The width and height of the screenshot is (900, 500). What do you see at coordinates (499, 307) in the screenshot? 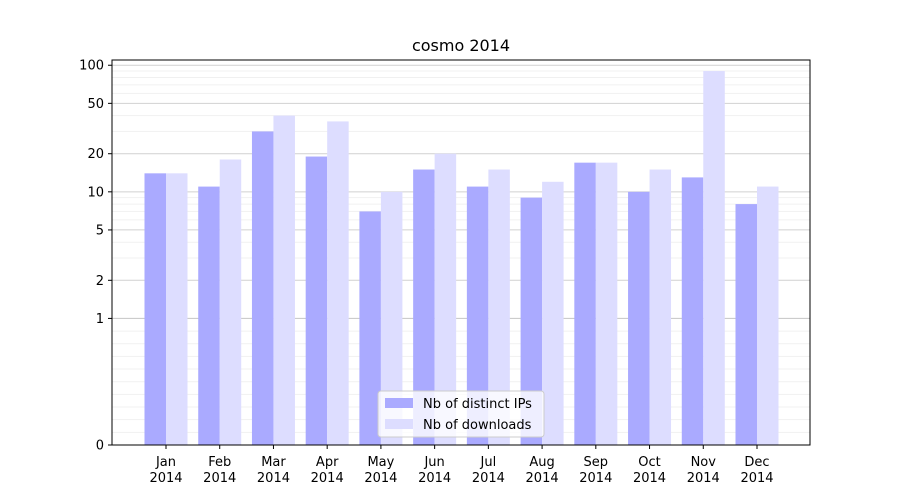
I see `bar-downloads-jul` at bounding box center [499, 307].